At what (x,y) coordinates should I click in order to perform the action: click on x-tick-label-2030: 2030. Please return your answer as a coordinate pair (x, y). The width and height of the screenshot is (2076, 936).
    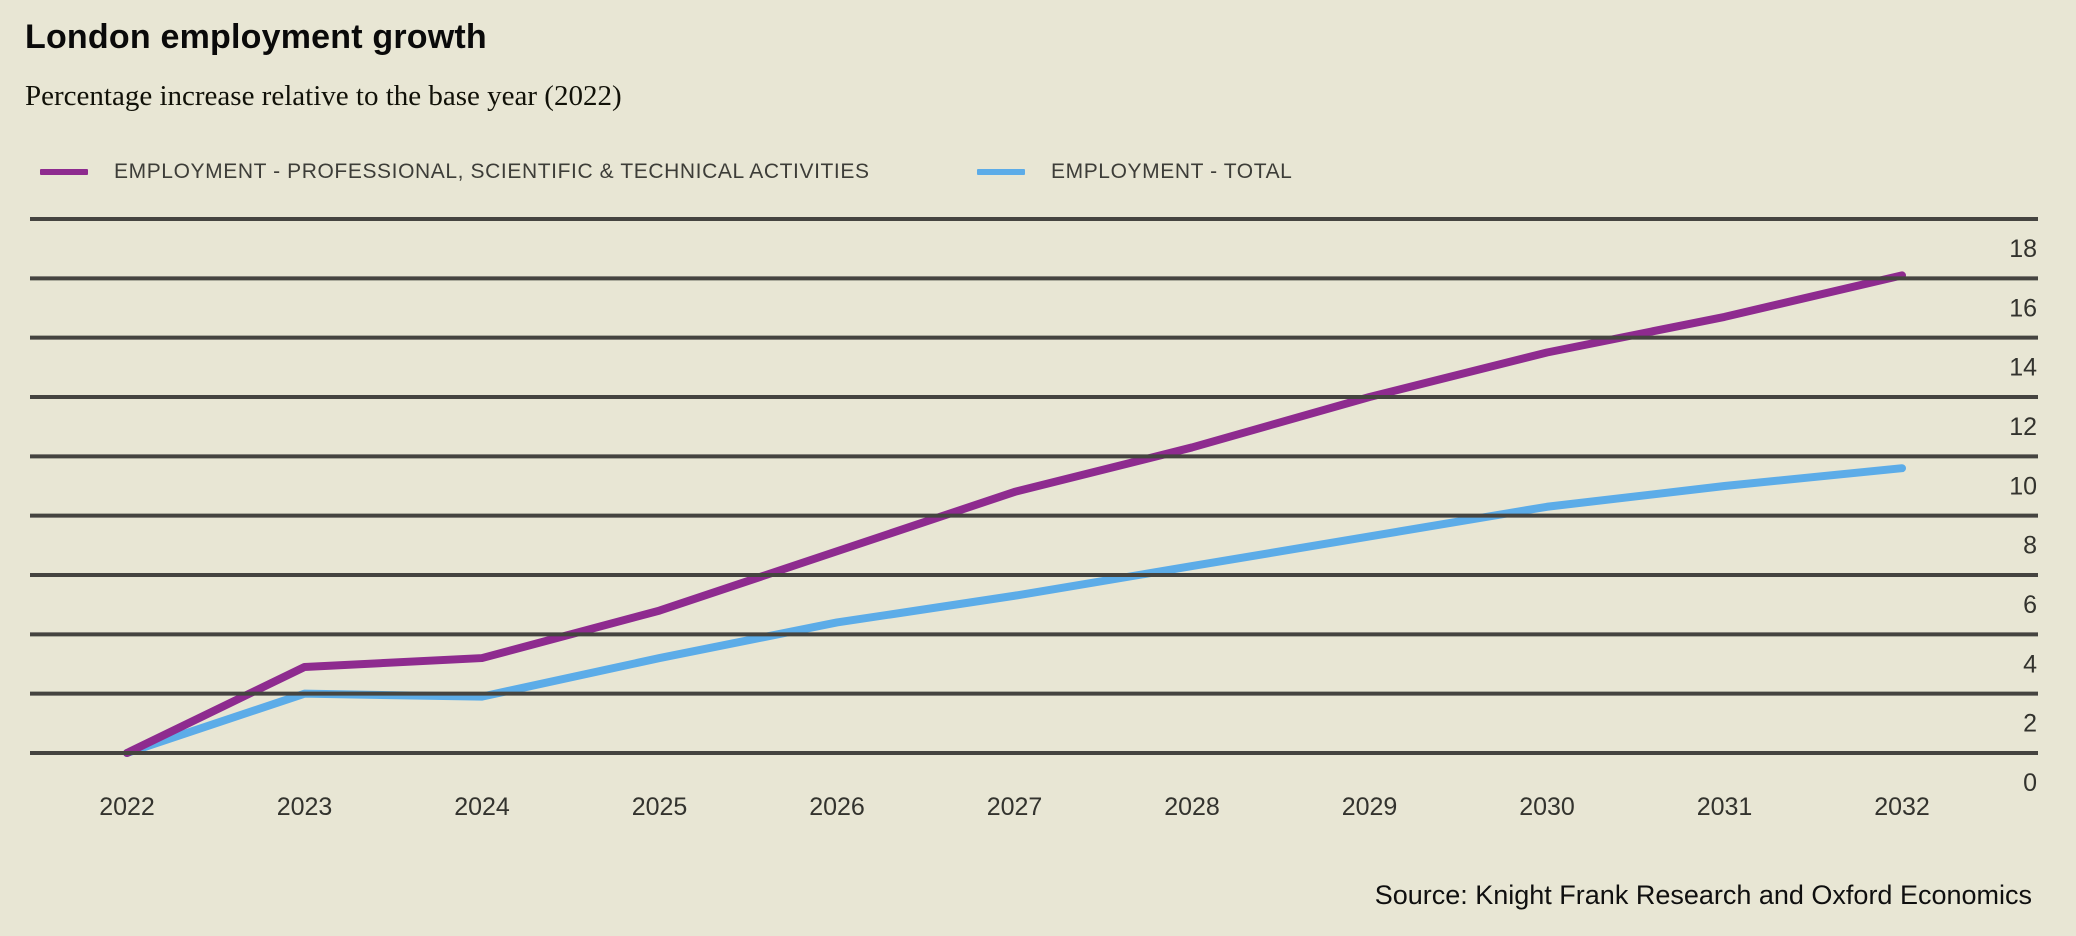
    Looking at the image, I should click on (1547, 807).